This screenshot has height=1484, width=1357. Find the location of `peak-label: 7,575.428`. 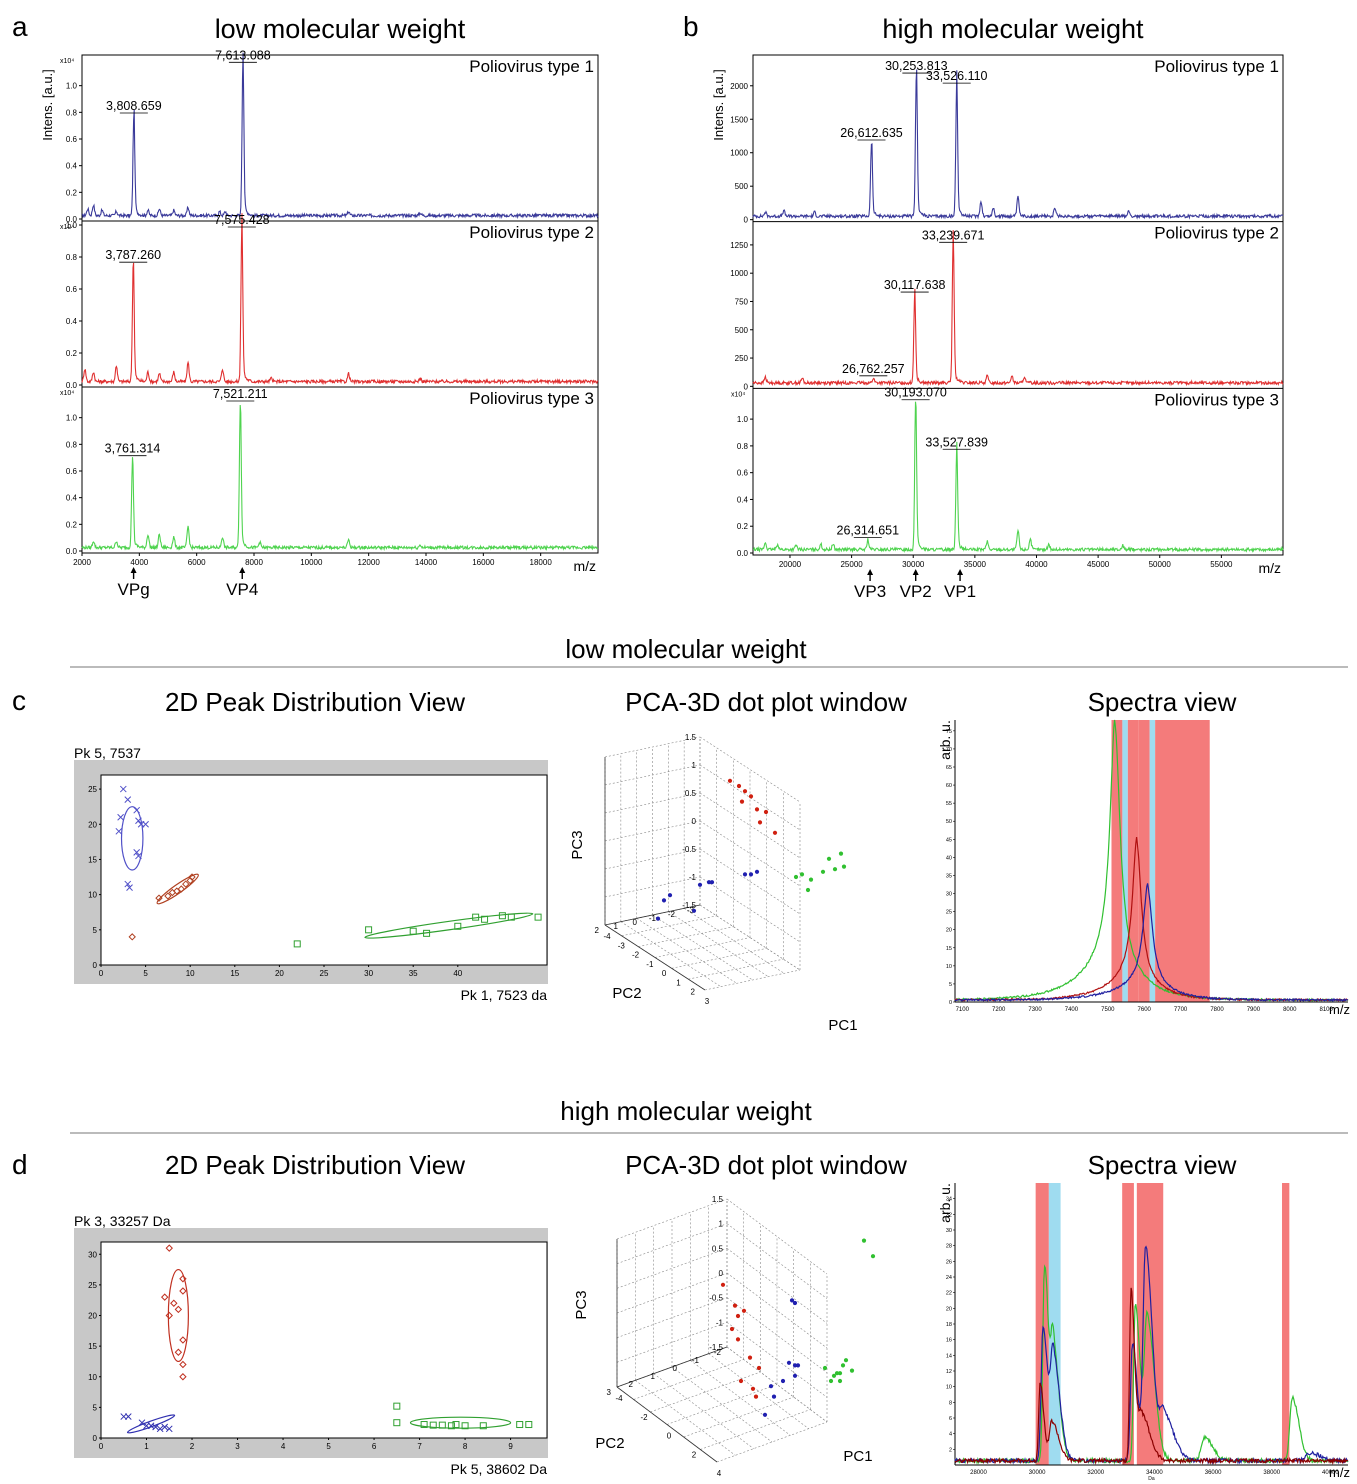

peak-label: 7,575.428 is located at coordinates (242, 220).